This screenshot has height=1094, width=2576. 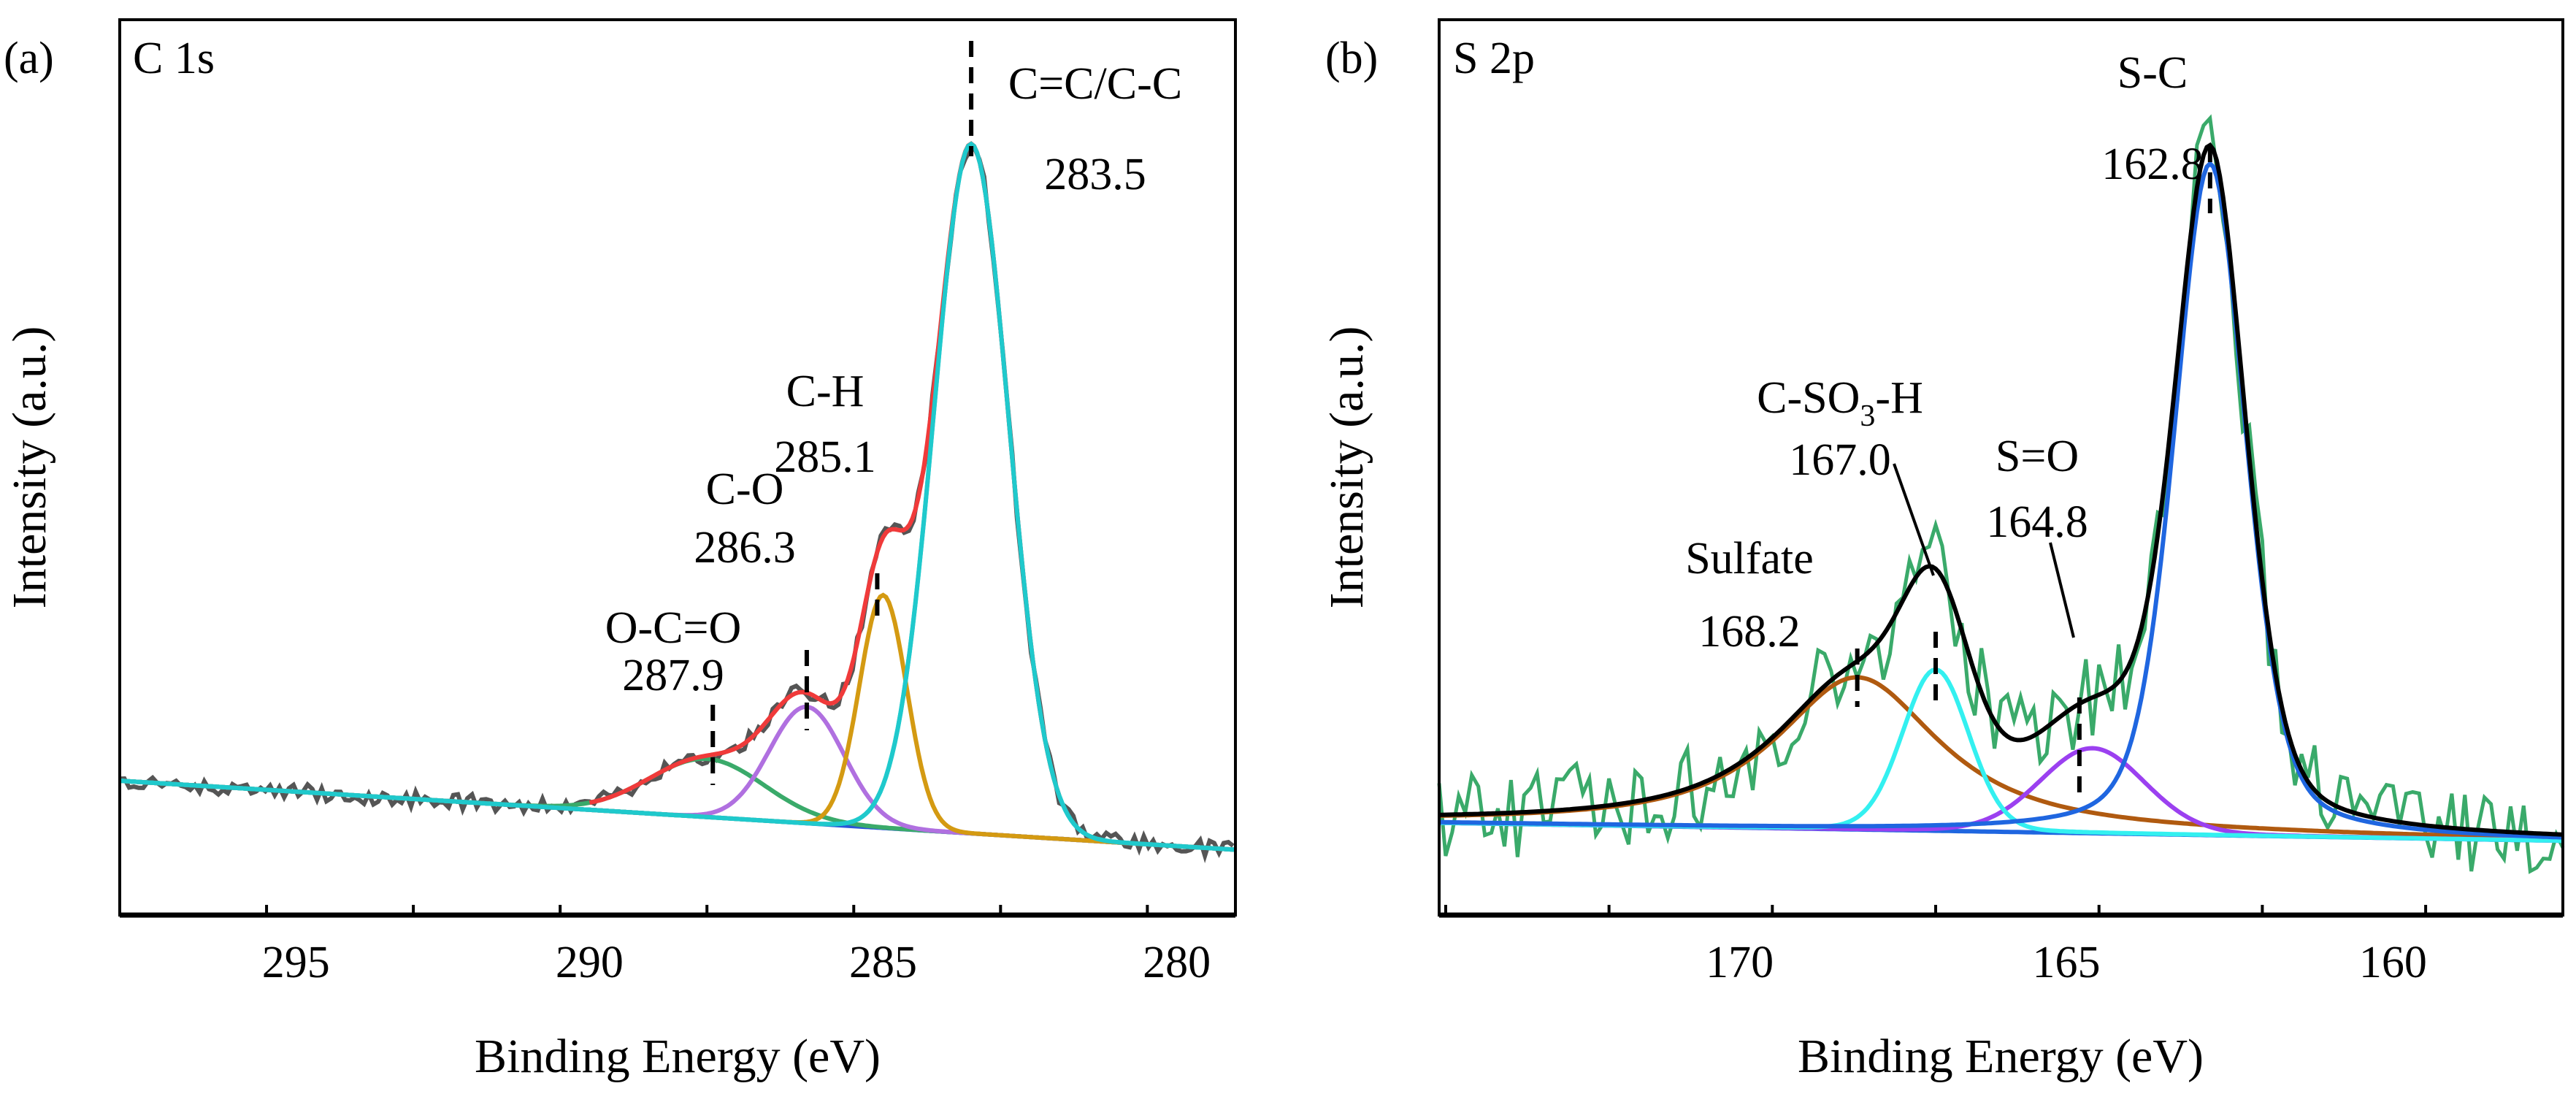 What do you see at coordinates (825, 457) in the screenshot?
I see `peak-value-ch: 285.1` at bounding box center [825, 457].